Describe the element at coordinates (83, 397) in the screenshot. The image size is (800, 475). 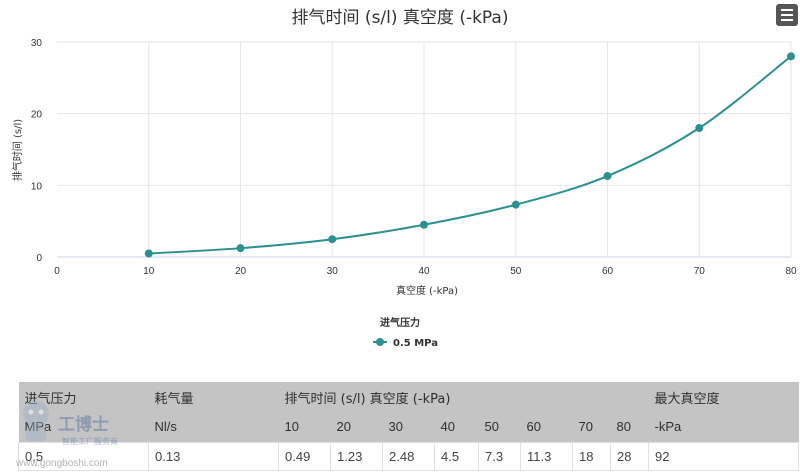
I see `header-cell: 进气压力` at that location.